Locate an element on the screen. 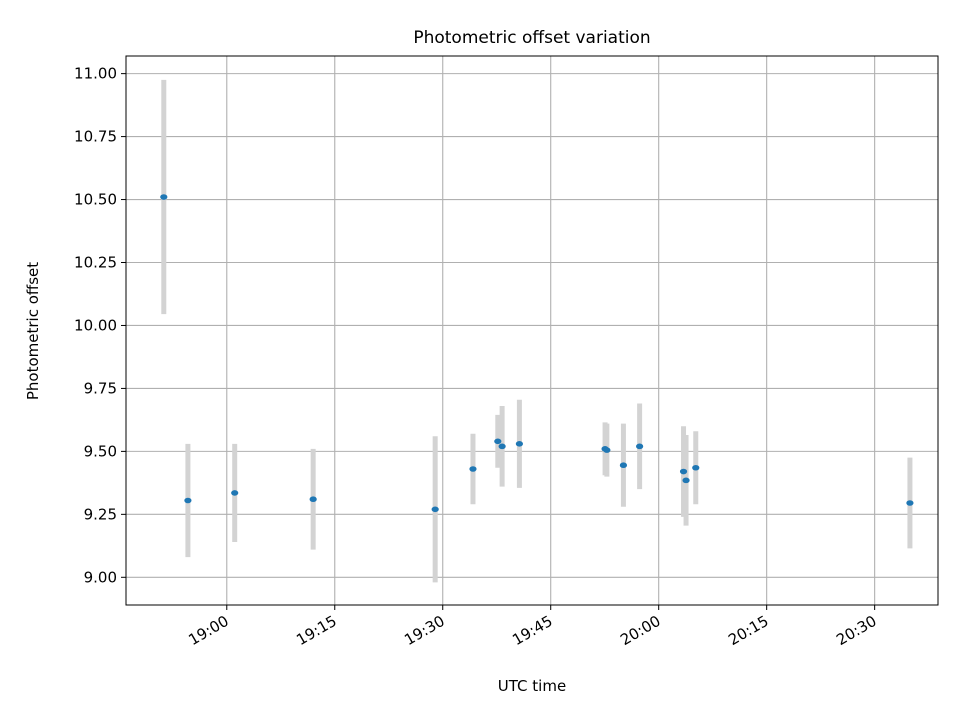  y-tick-label: 9.75 is located at coordinates (100, 388).